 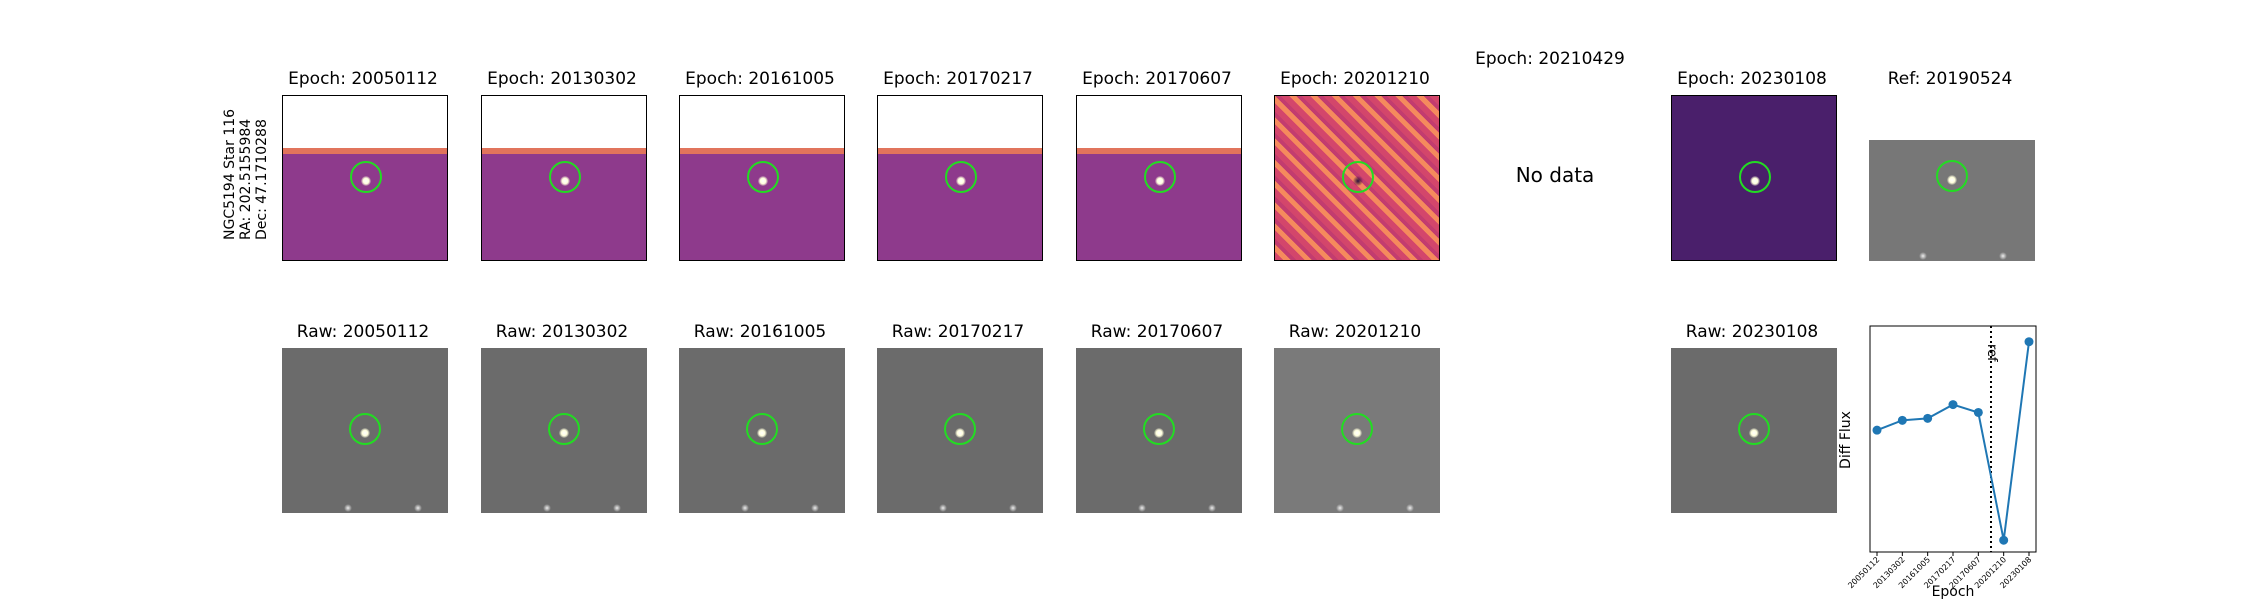 I want to click on diff-title-3: Epoch: 20161005, so click(x=760, y=79).